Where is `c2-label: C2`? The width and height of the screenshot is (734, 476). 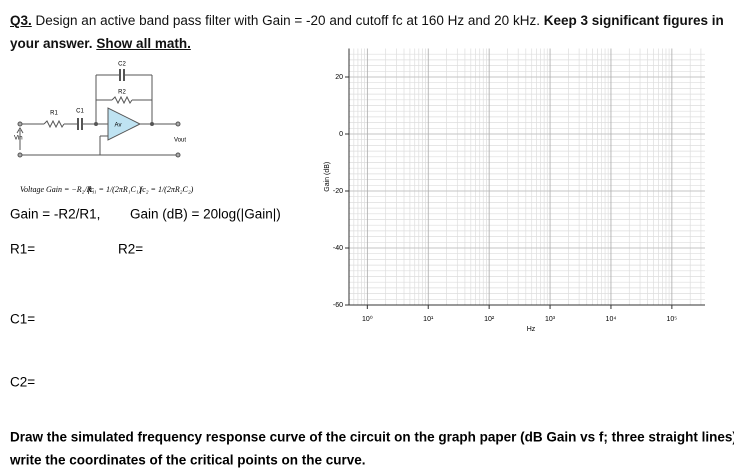 c2-label: C2 is located at coordinates (122, 65).